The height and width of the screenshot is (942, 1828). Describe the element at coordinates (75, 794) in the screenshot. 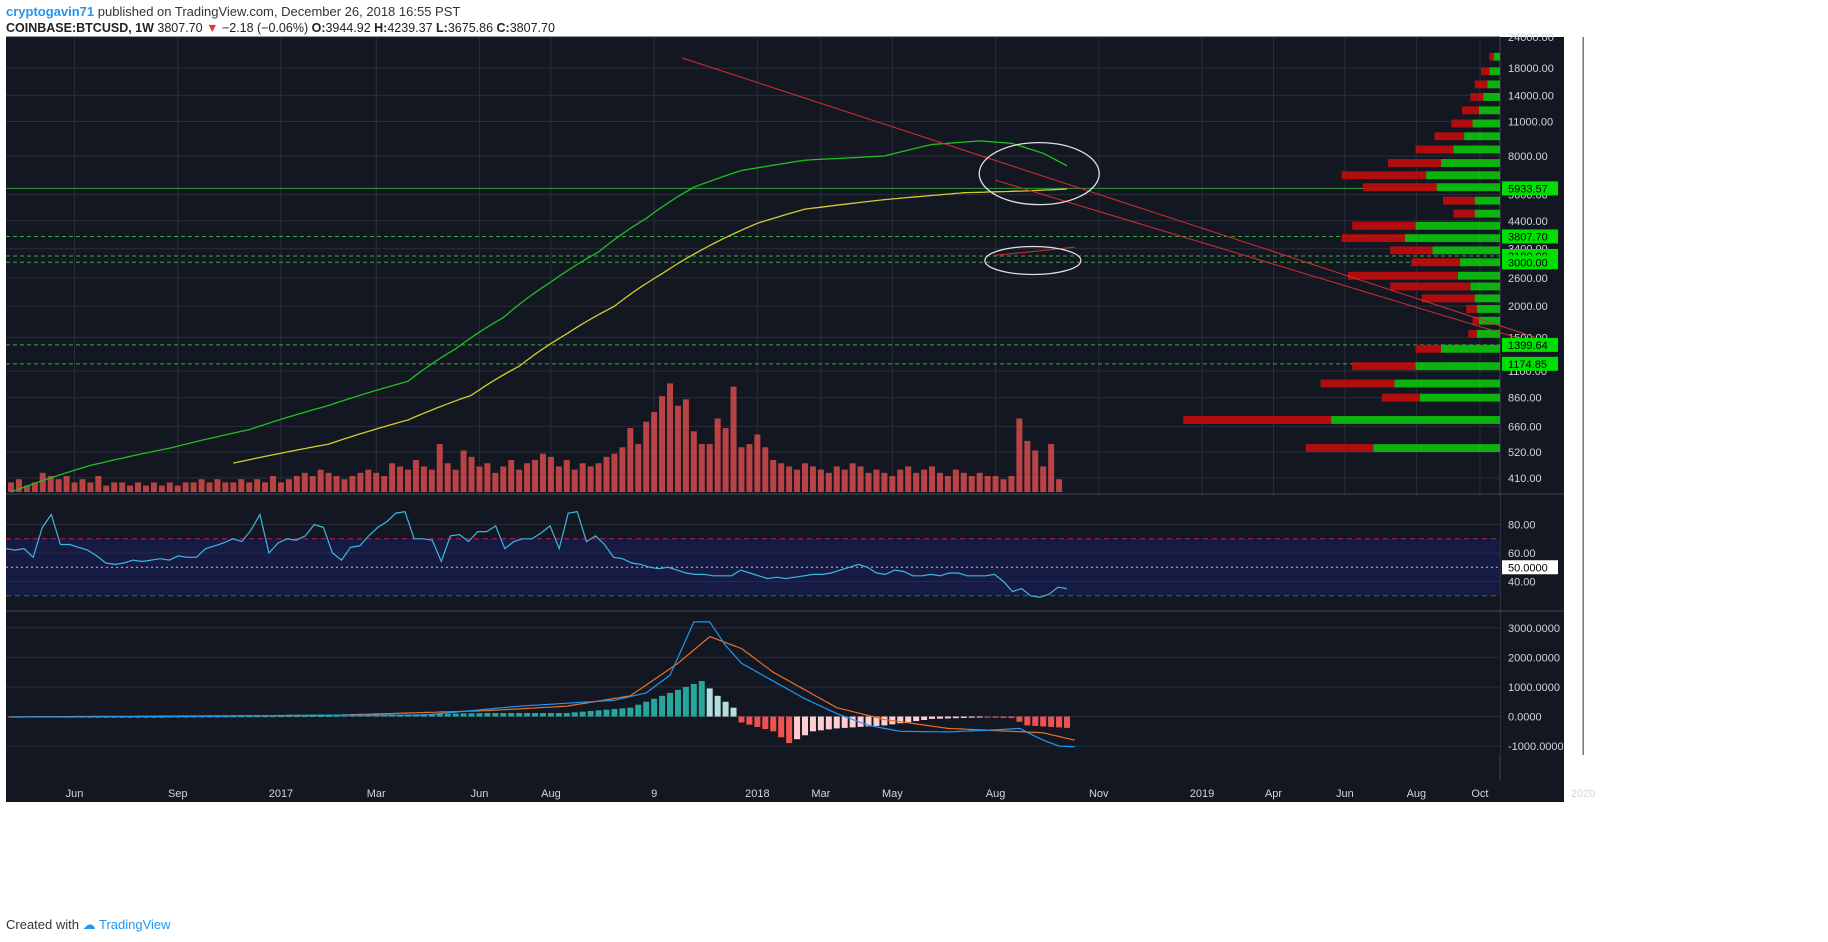

I see `time-axis-label: Jun` at that location.